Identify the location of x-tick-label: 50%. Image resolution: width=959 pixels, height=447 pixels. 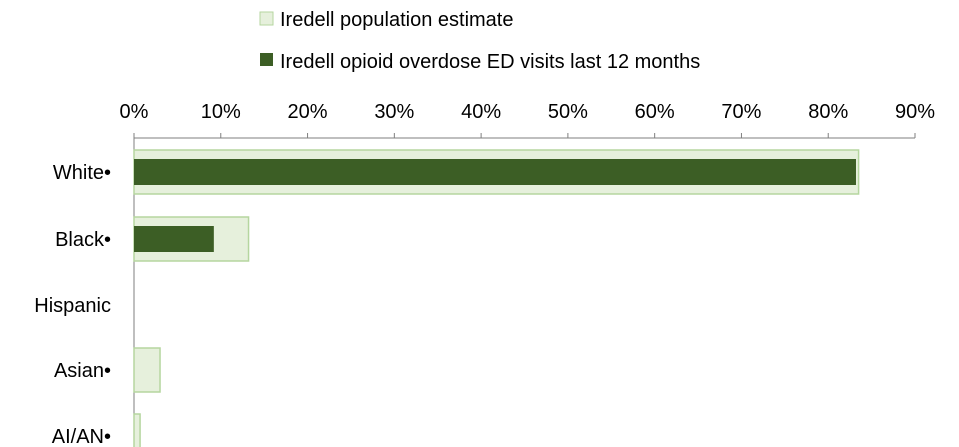
(568, 112).